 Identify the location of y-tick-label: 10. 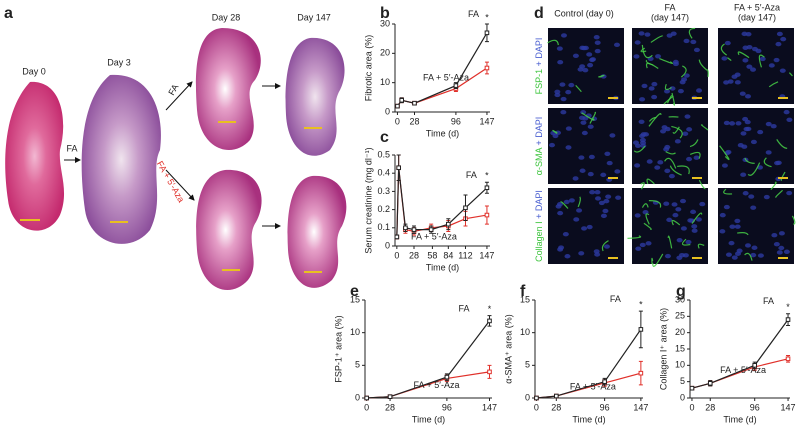
(385, 82).